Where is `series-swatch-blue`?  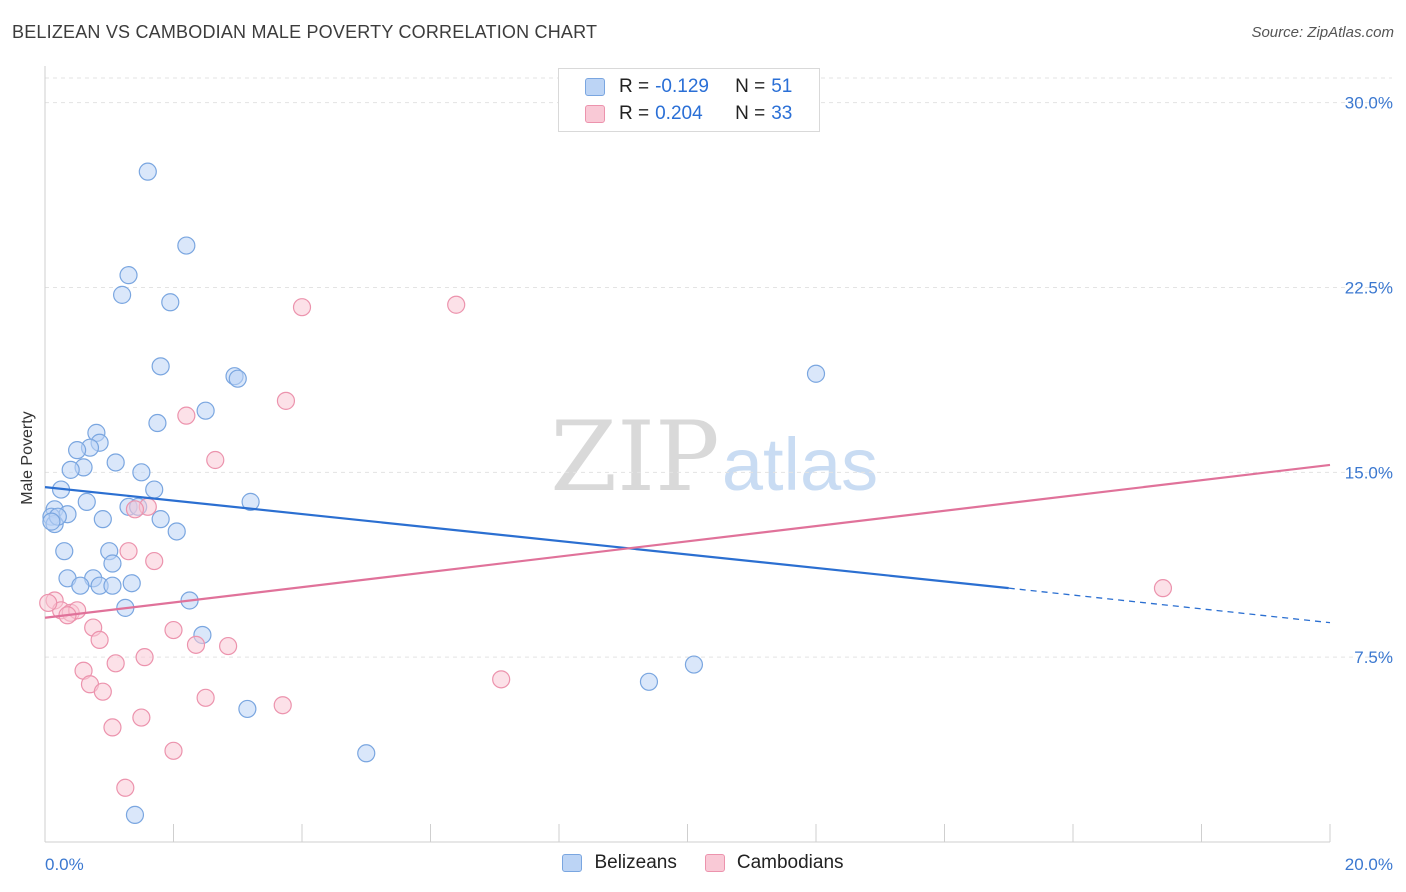 series-swatch-blue is located at coordinates (572, 863).